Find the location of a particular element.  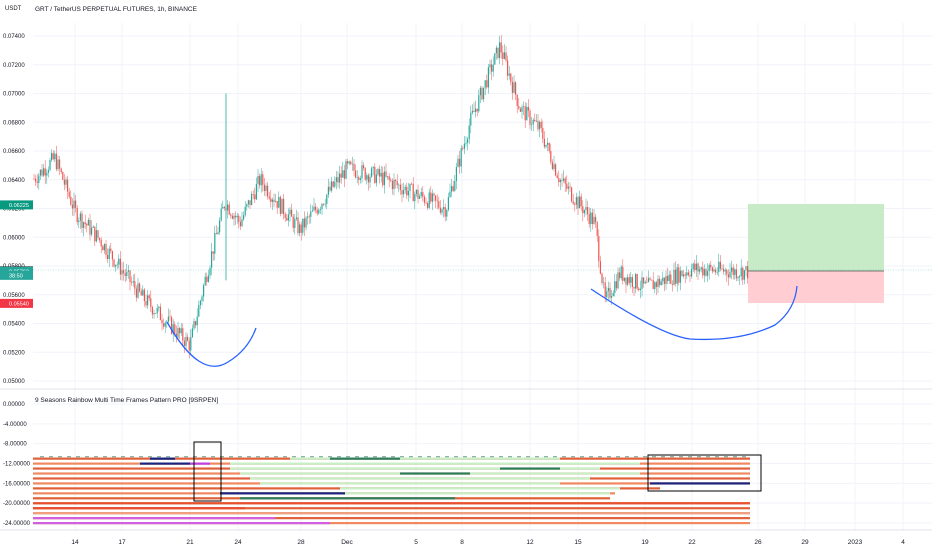

time-axis: 14 17 21 24 28 Dec 5 8 12 15 19 22 26 29 2023 4 is located at coordinates (488, 542).